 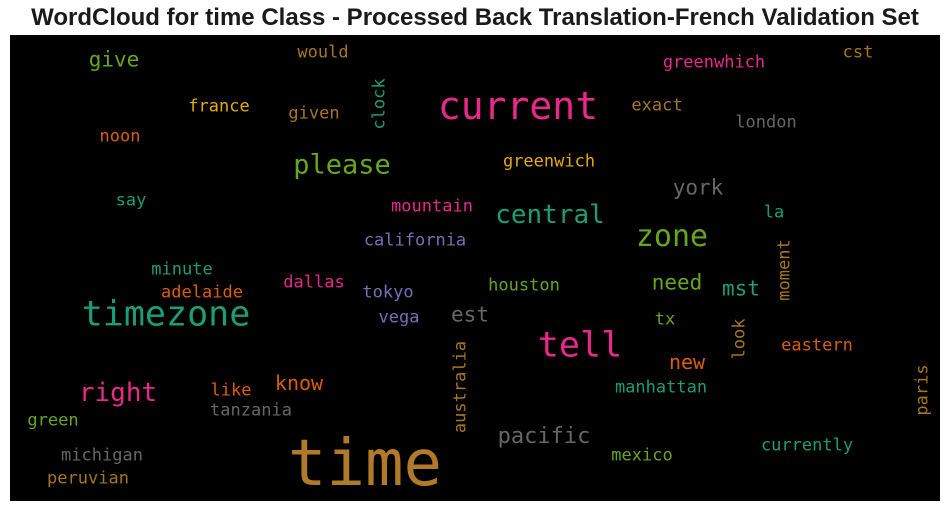 What do you see at coordinates (251, 410) in the screenshot?
I see `word-tanzania: tanzania` at bounding box center [251, 410].